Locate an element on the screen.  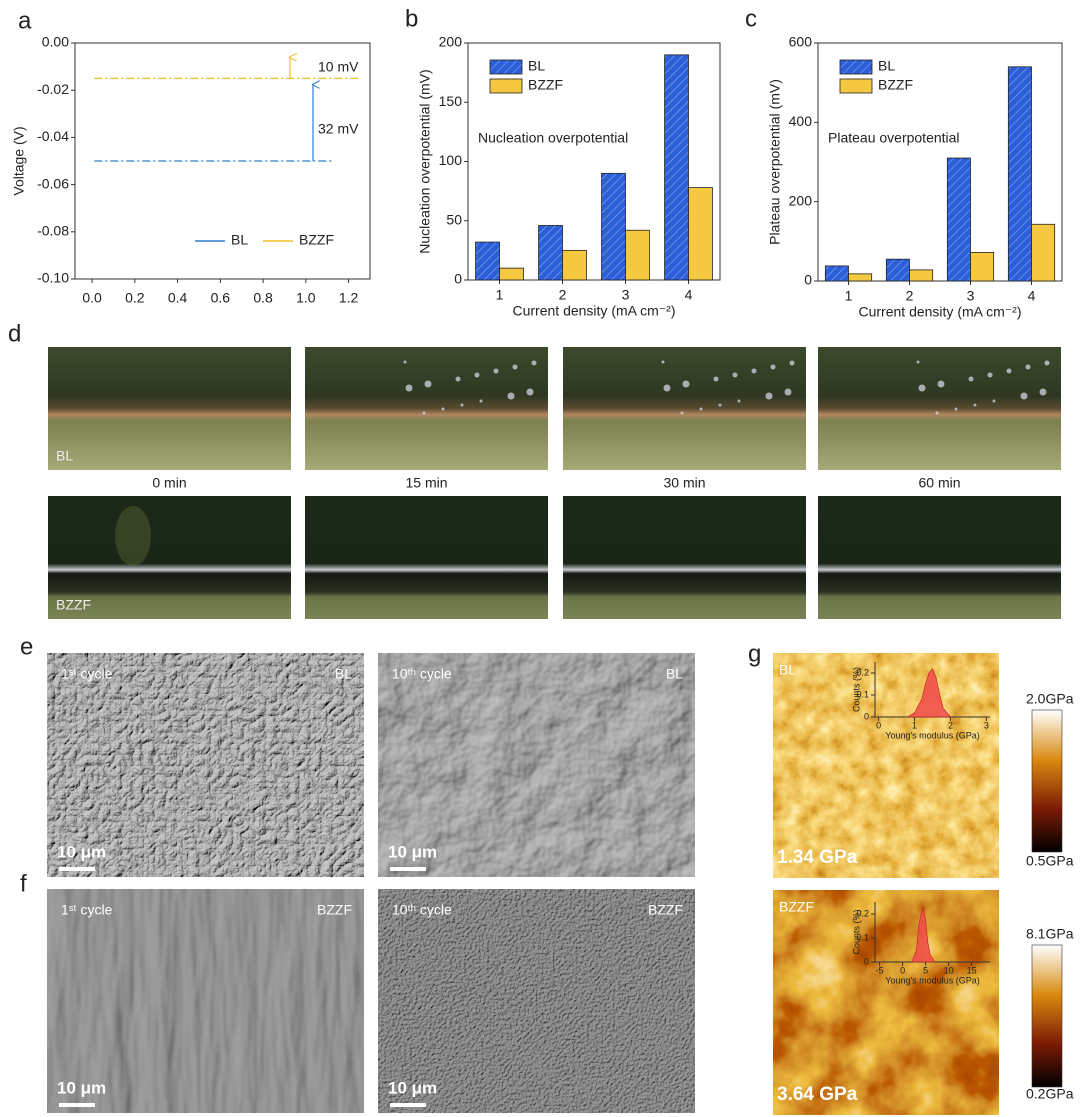
x-tick-label: 10 is located at coordinates (949, 970).